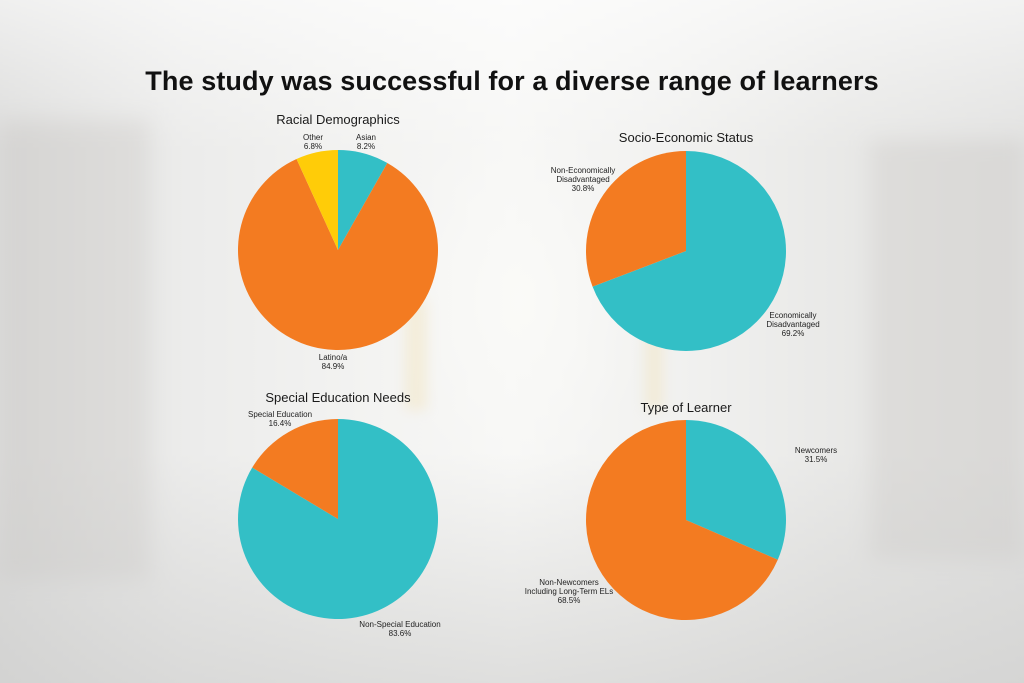  What do you see at coordinates (366, 142) in the screenshot?
I see `slice-label-asian: Asian 8.2%` at bounding box center [366, 142].